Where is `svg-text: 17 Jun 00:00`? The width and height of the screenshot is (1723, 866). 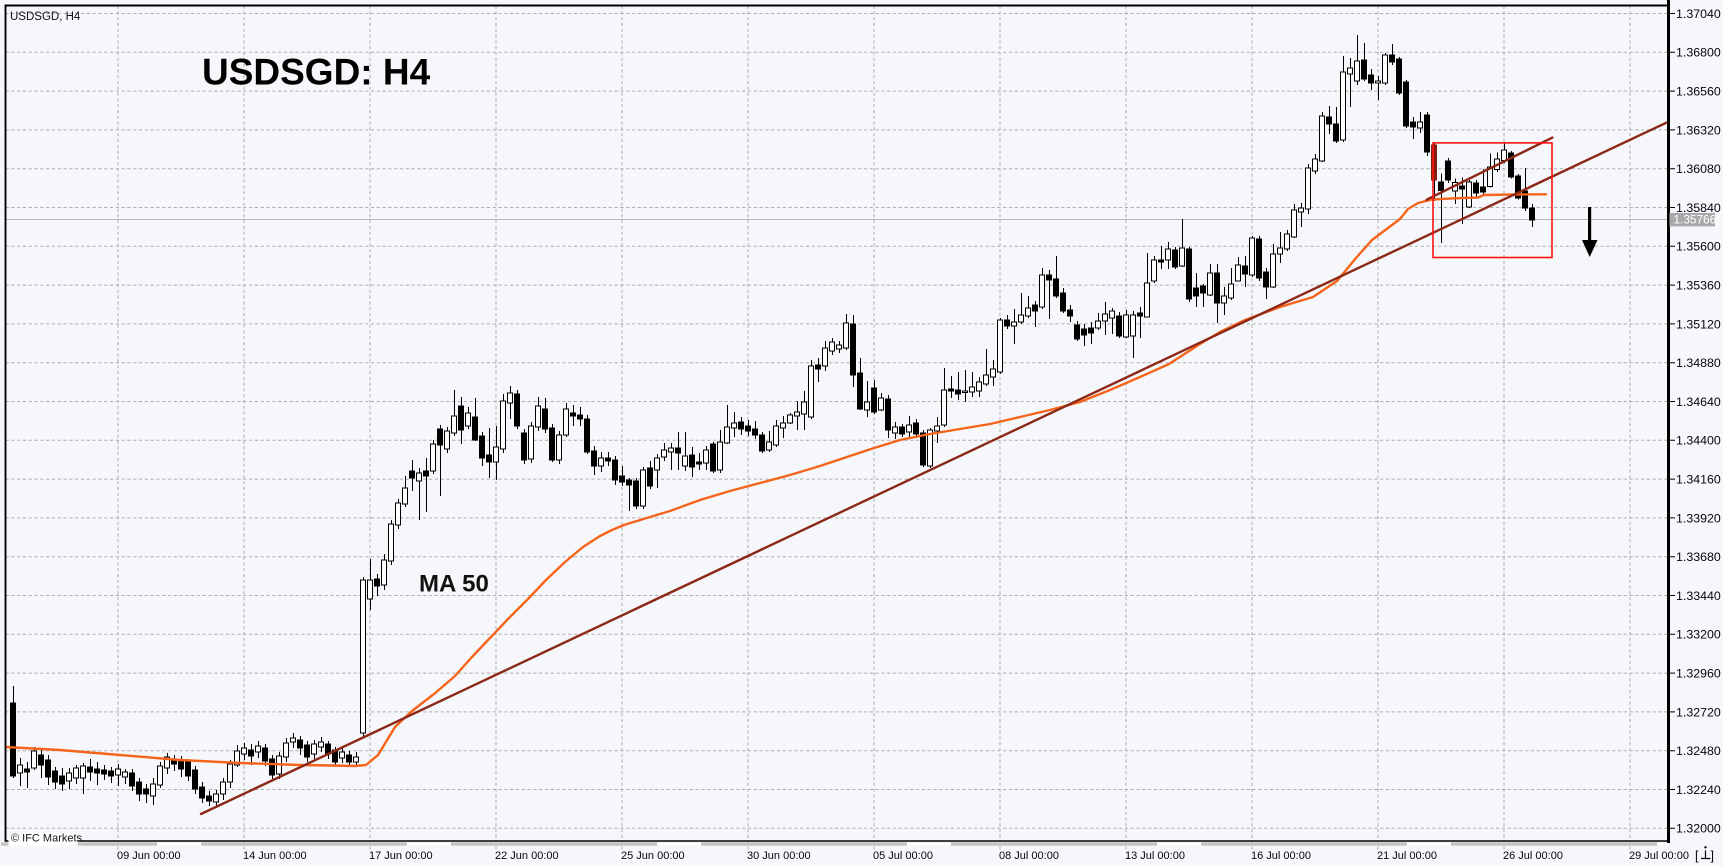
svg-text: 17 Jun 00:00 is located at coordinates (401, 856).